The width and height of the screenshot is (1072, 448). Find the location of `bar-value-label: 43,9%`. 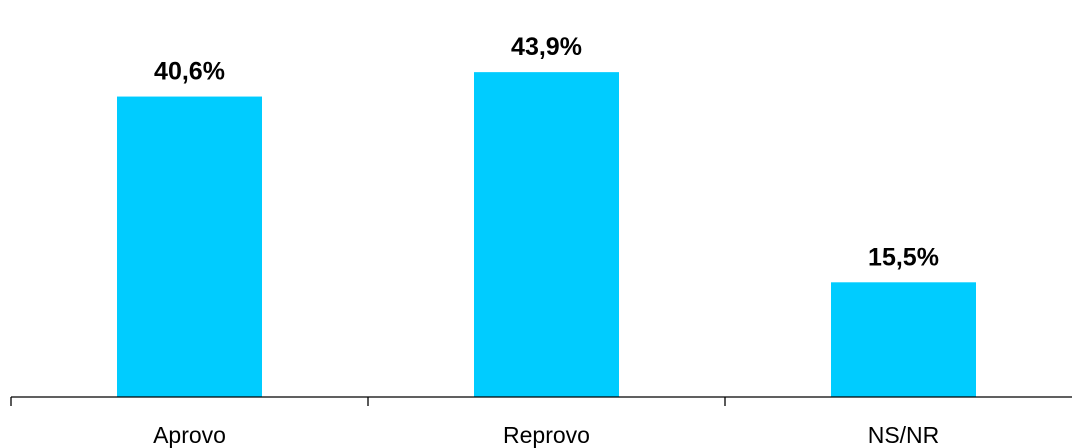

bar-value-label: 43,9% is located at coordinates (546, 47).